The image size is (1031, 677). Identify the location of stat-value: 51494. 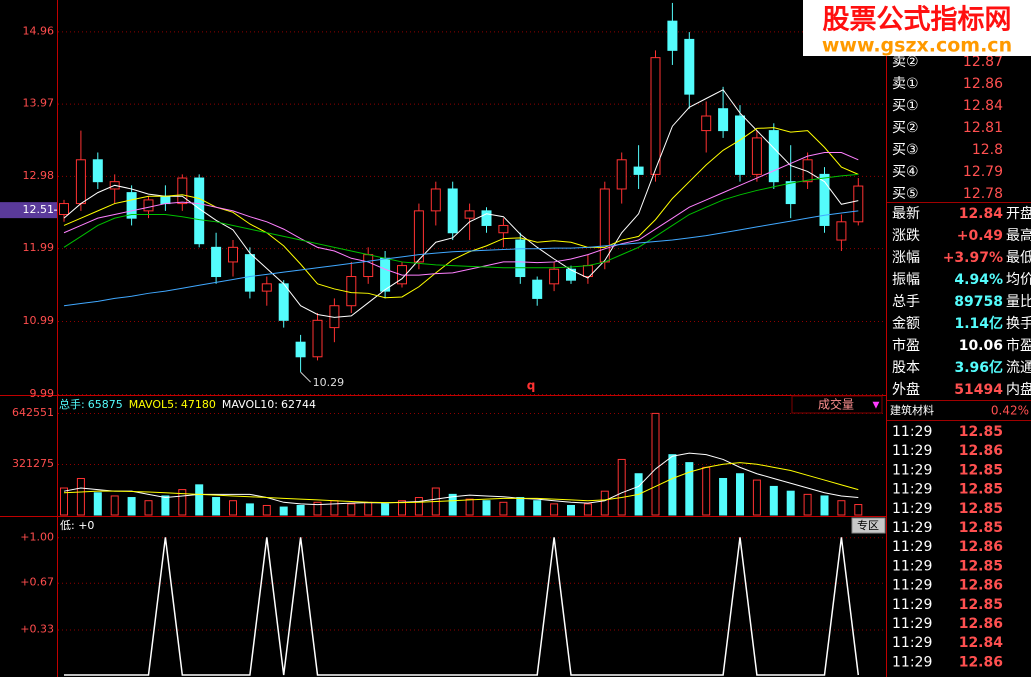
(978, 390).